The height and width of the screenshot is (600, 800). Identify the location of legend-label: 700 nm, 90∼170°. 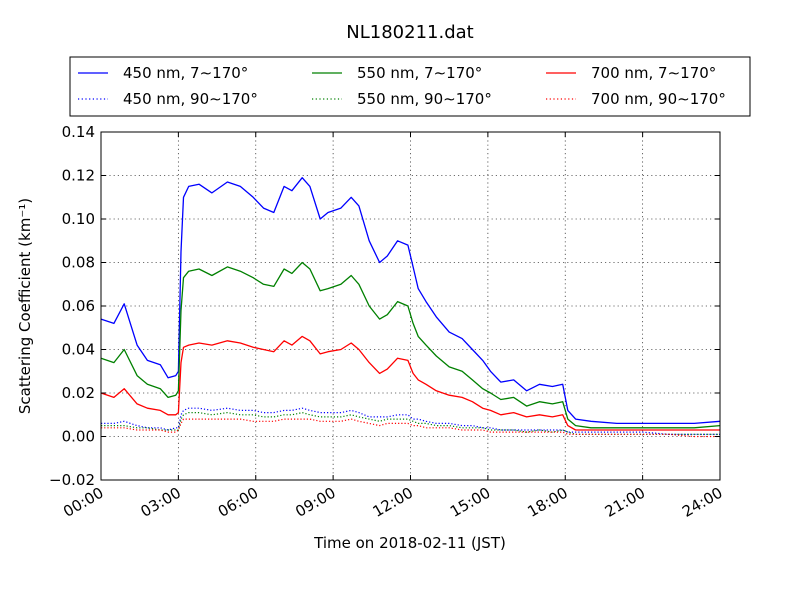
(658, 99).